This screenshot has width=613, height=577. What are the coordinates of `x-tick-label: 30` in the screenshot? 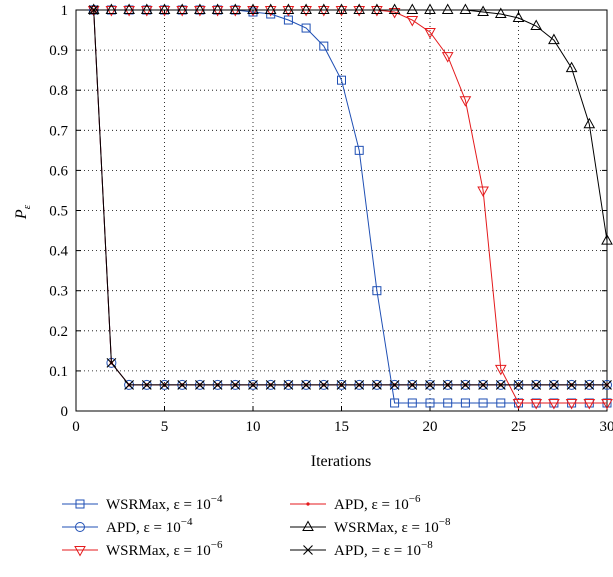 It's located at (606, 427).